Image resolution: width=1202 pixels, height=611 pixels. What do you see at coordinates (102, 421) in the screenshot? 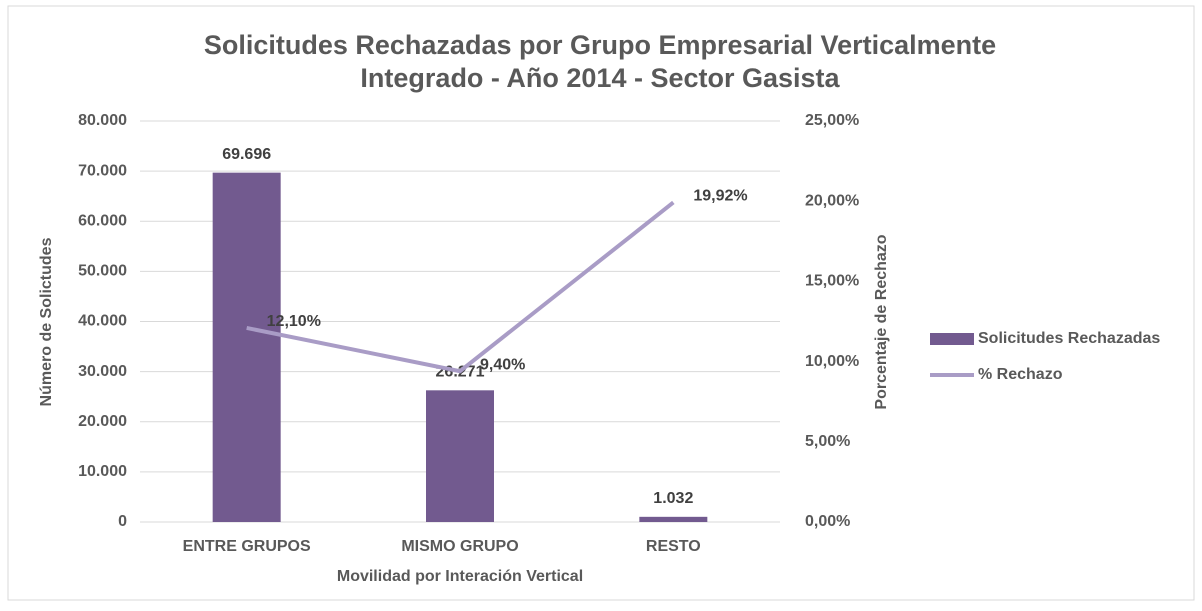
I see `y-tick-label: 20.000` at bounding box center [102, 421].